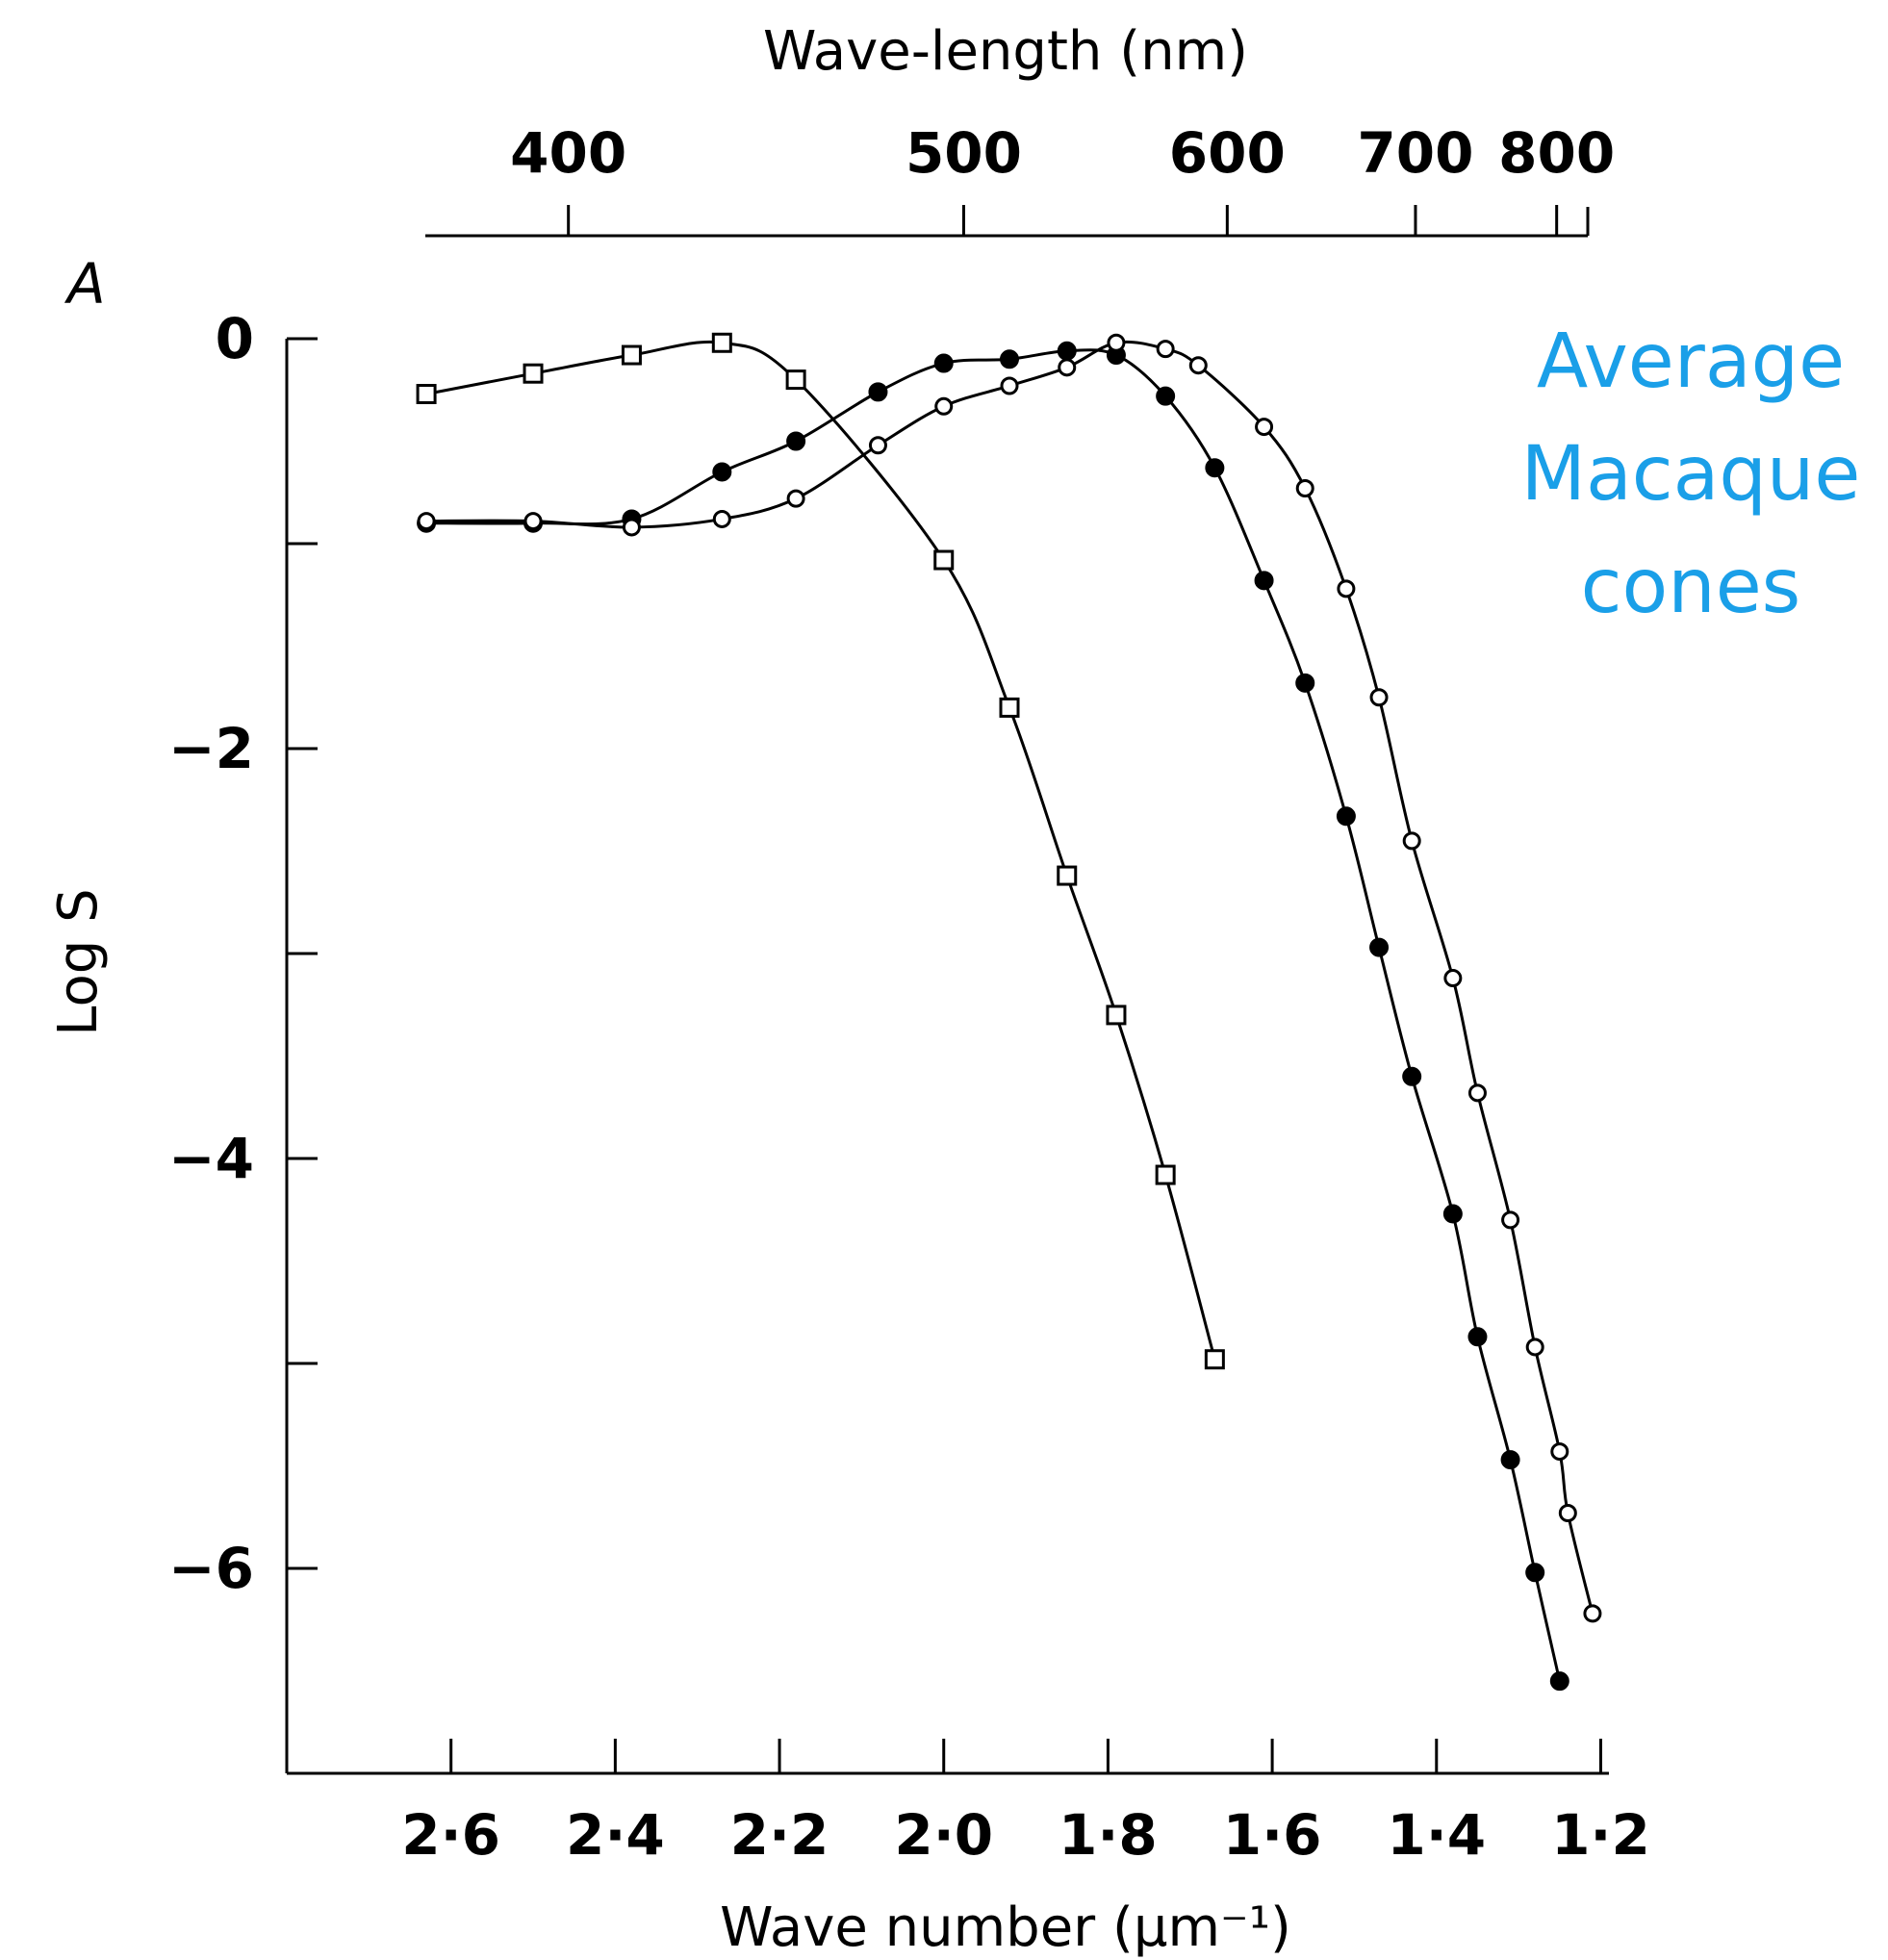  Describe the element at coordinates (615, 1835) in the screenshot. I see `x-tick-label: 2·4` at that location.